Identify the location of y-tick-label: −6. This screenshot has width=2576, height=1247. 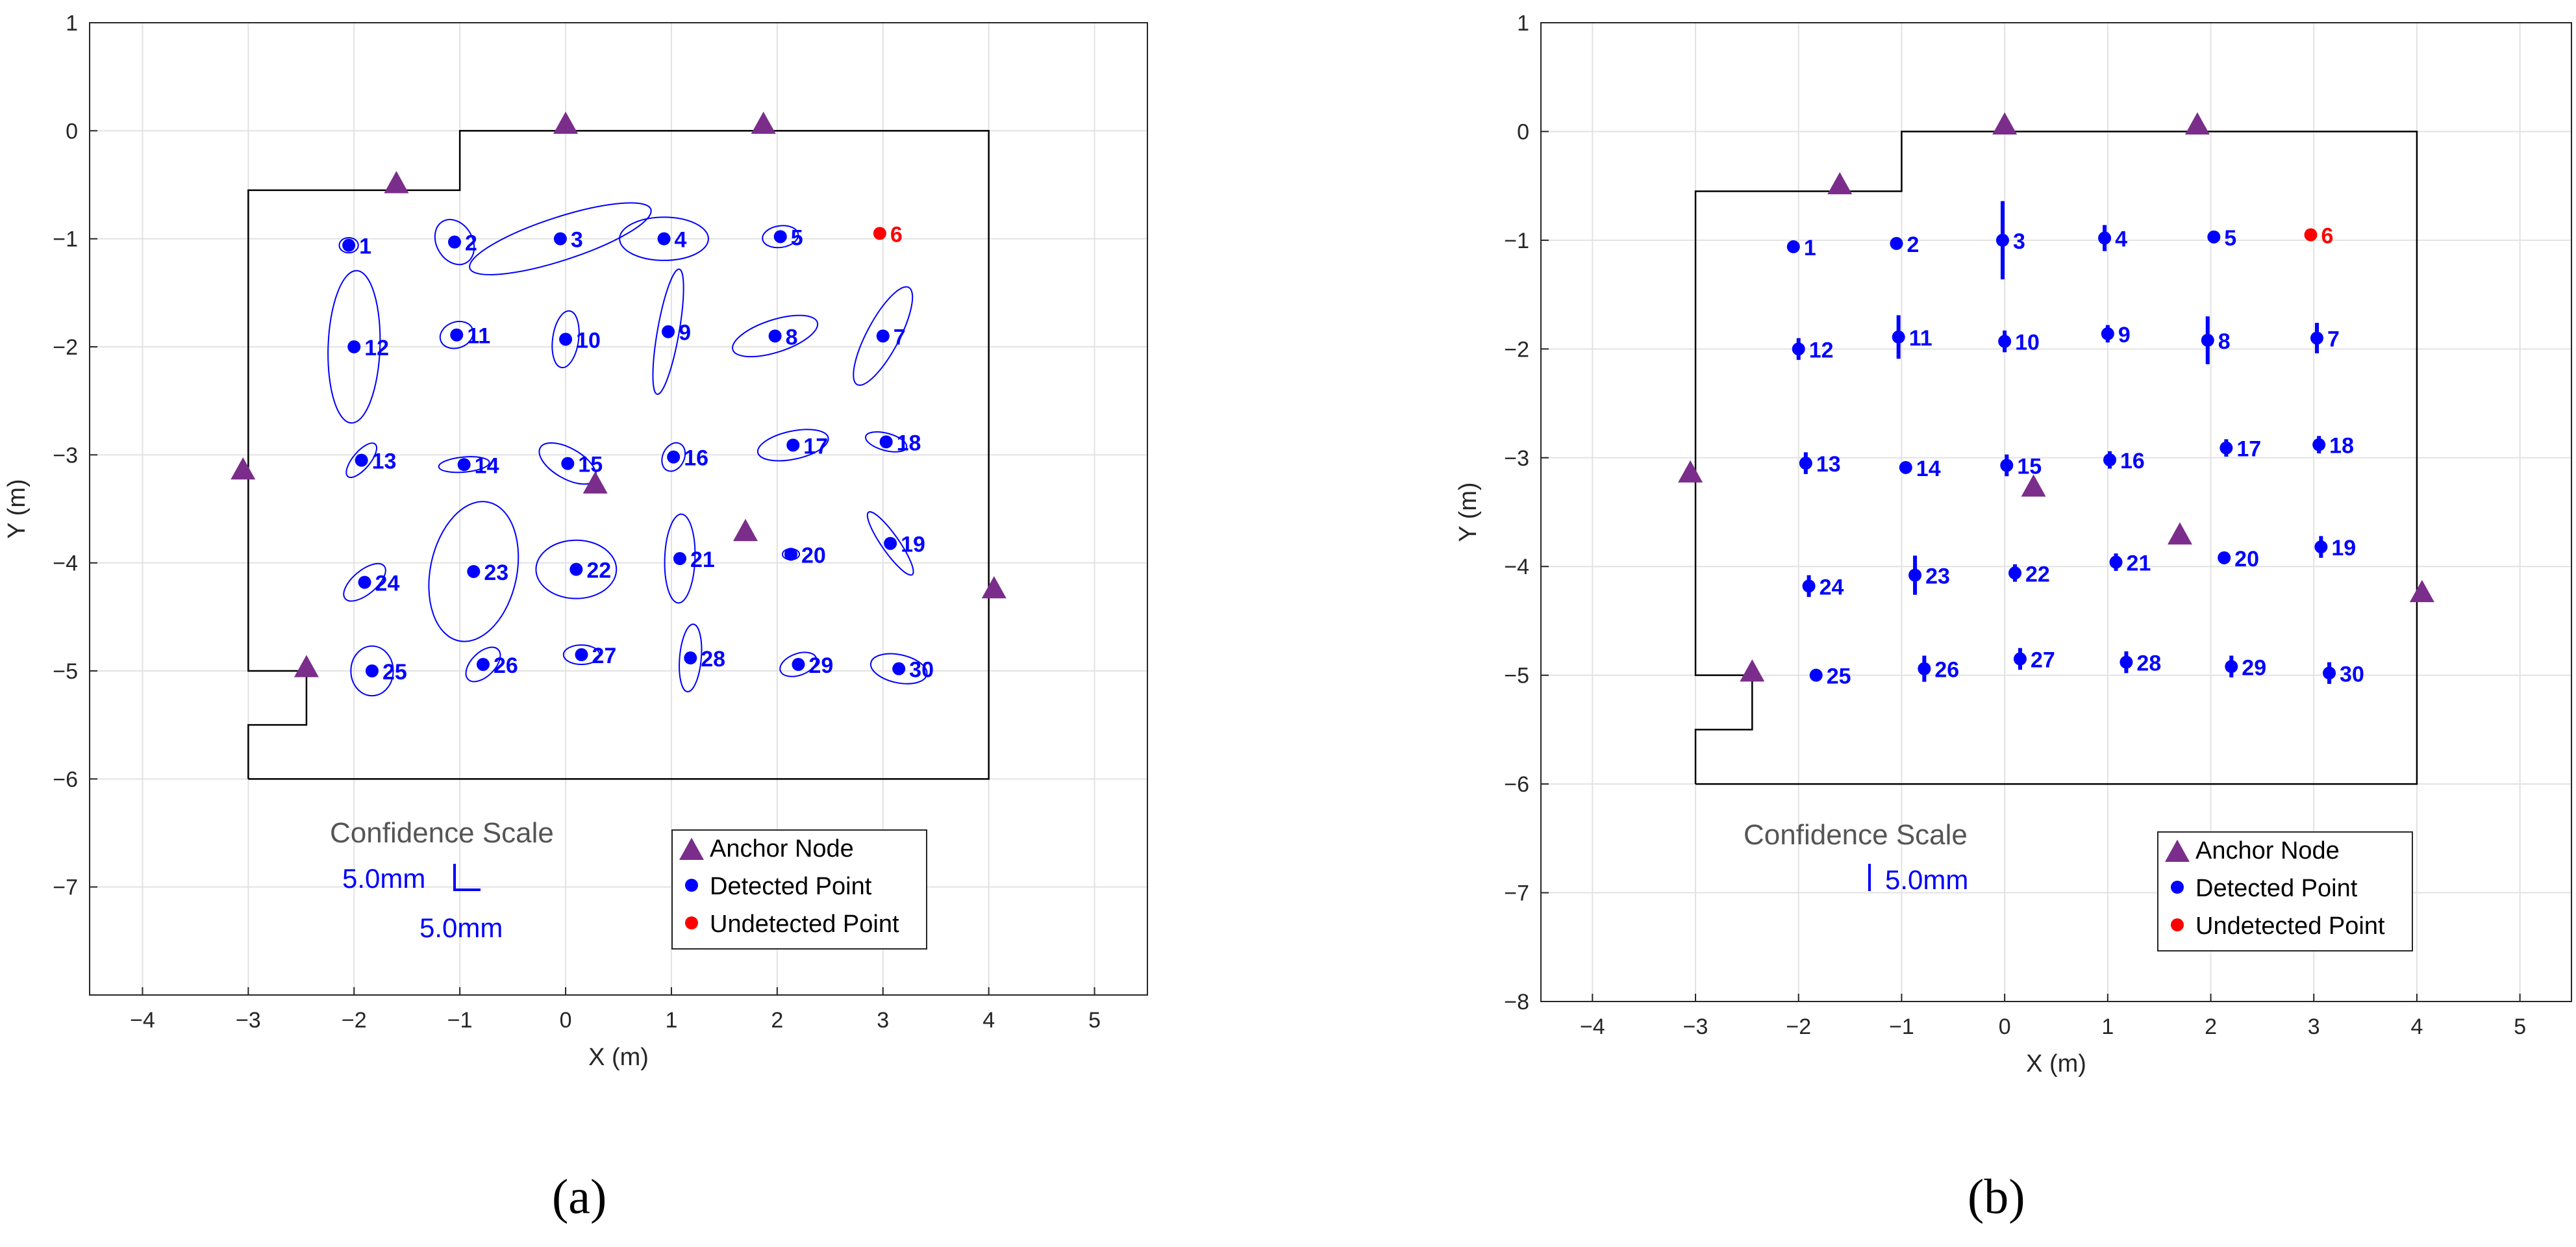
(65, 779).